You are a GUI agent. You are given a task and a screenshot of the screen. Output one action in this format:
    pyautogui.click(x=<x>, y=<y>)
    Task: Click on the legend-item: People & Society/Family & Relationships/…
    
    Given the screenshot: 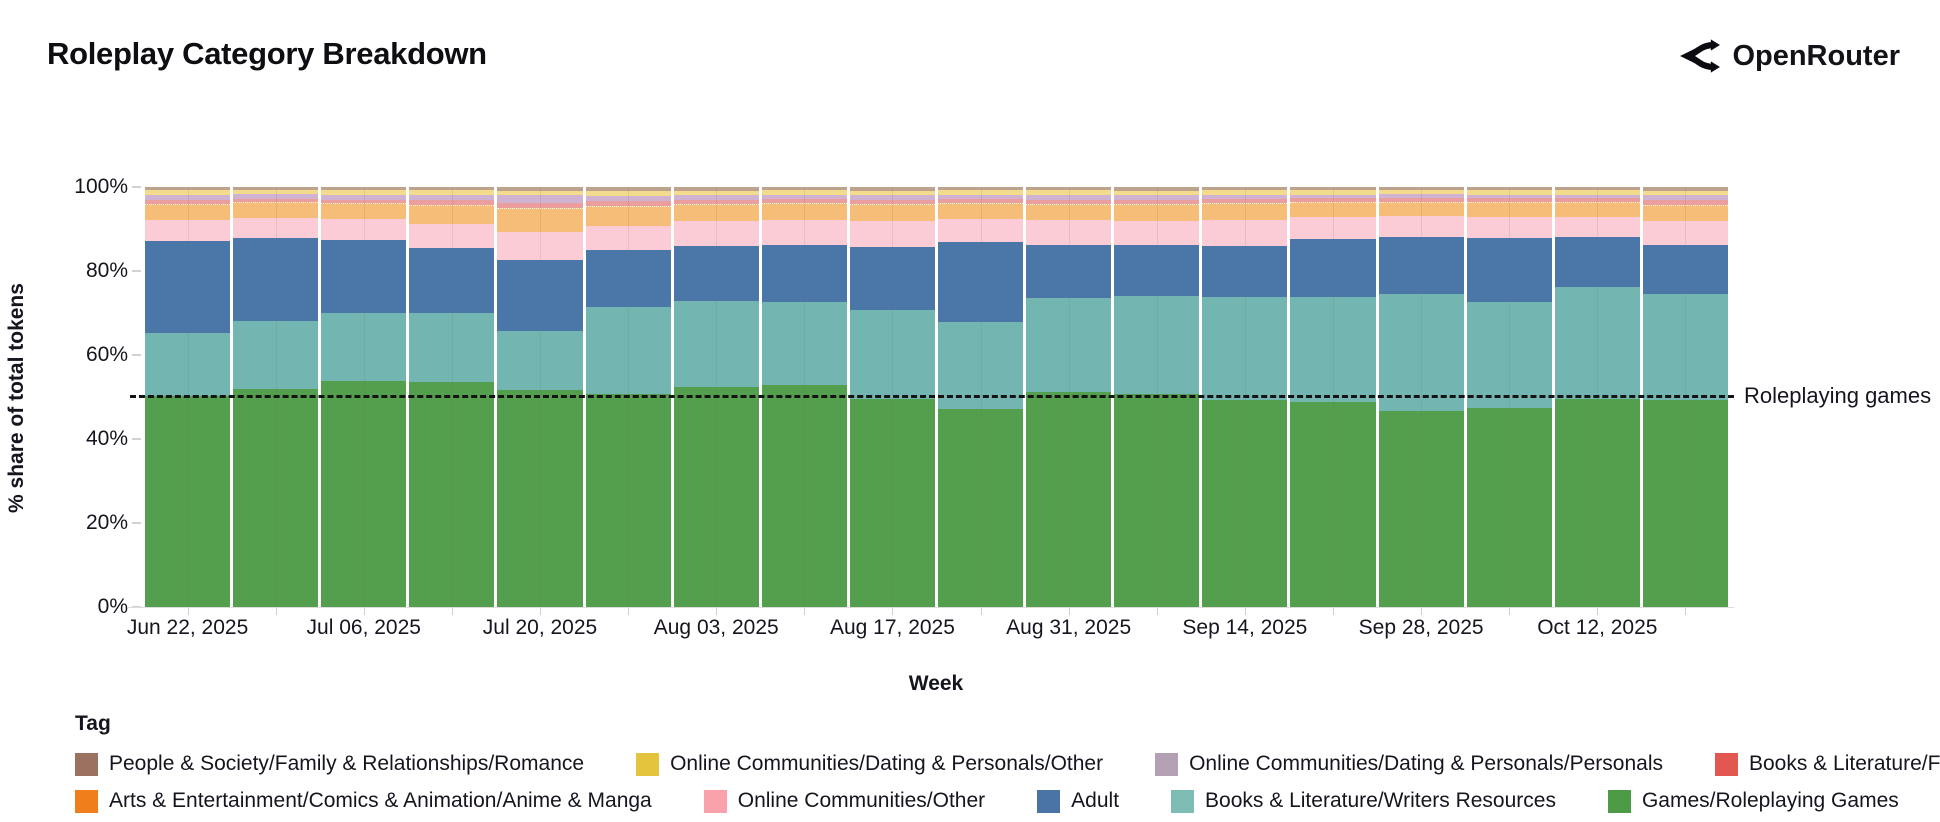 What is the action you would take?
    pyautogui.click(x=329, y=764)
    